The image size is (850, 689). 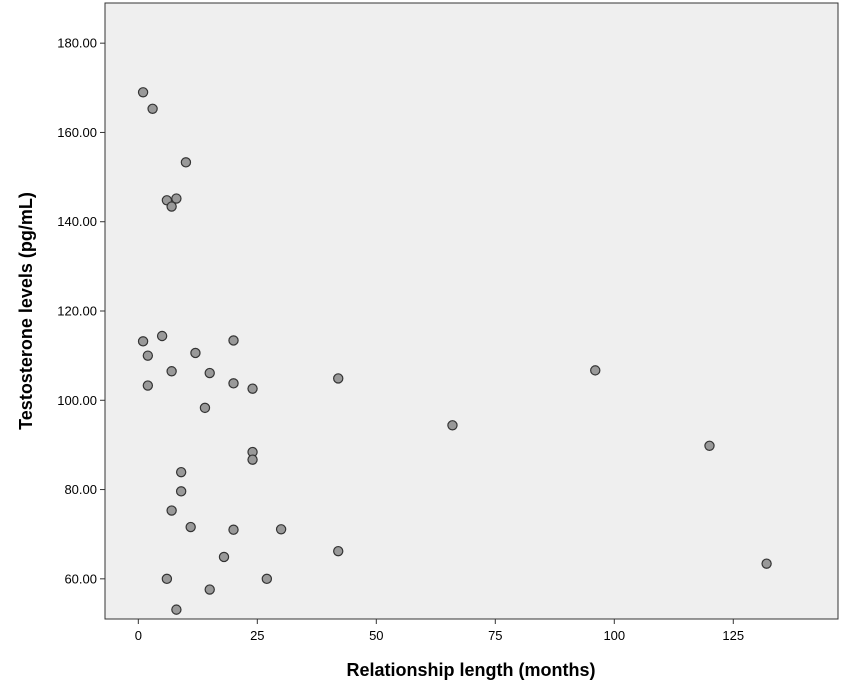 What do you see at coordinates (77, 221) in the screenshot?
I see `y-tick-label: 140.00` at bounding box center [77, 221].